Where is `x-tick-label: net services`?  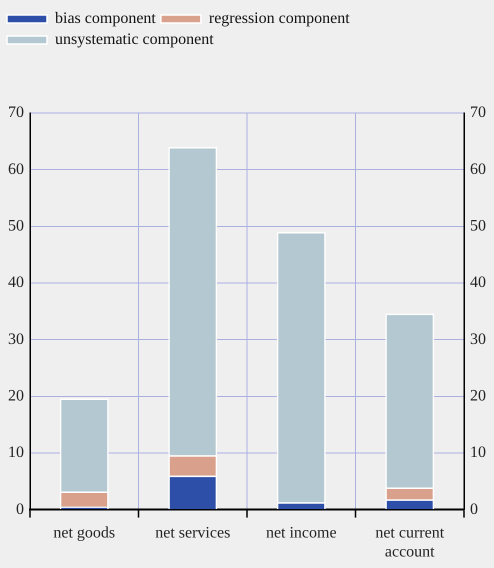
x-tick-label: net services is located at coordinates (192, 533).